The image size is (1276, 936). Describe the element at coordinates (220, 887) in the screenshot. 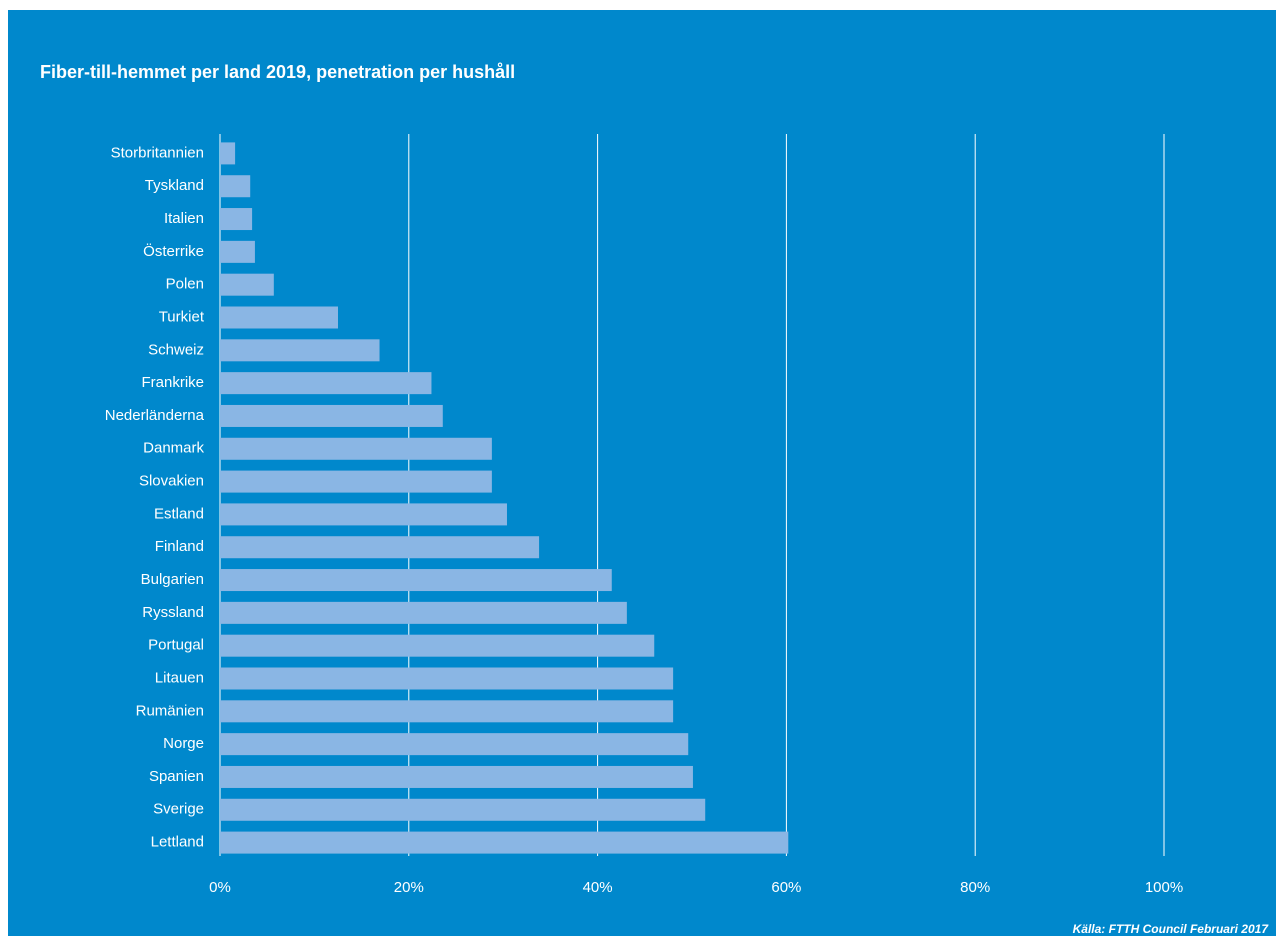

I see `x-tick-label: 0%` at that location.